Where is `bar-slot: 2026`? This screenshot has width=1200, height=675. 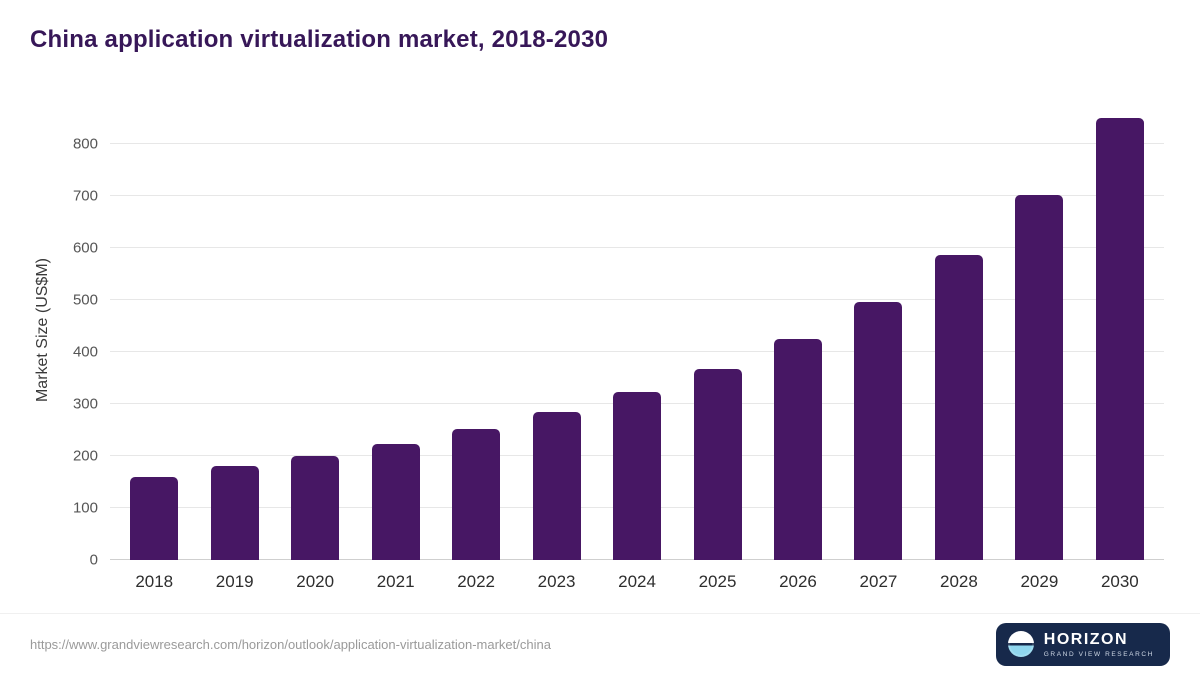 bar-slot: 2026 is located at coordinates (798, 345).